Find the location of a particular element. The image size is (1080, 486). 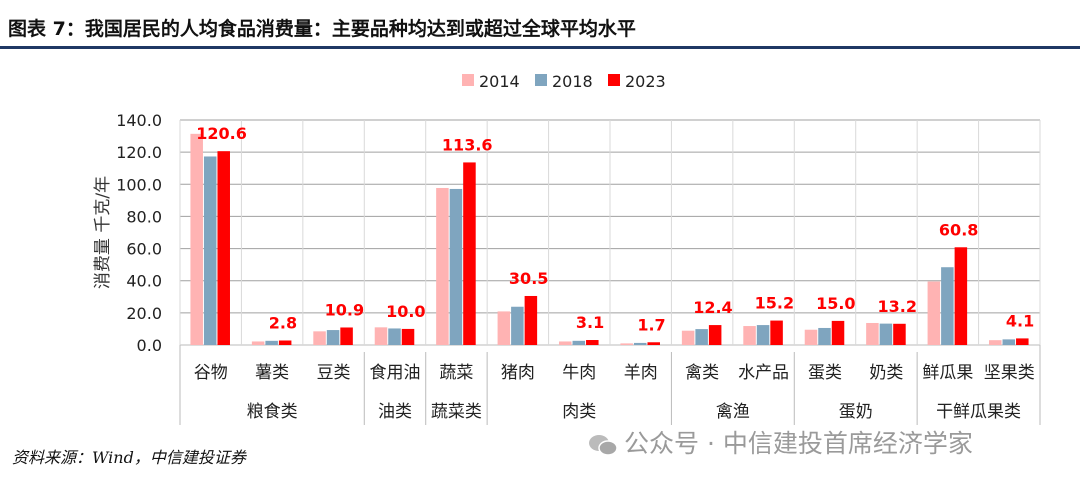

category-label: 蔬菜 is located at coordinates (456, 373).